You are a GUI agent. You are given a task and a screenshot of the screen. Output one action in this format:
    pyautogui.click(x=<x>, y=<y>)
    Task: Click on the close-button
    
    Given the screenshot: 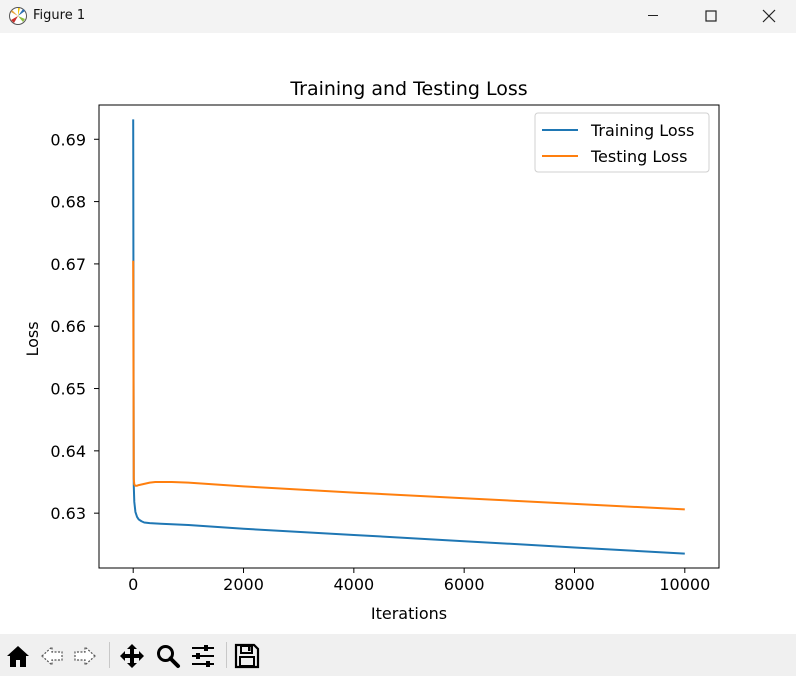 What is the action you would take?
    pyautogui.click(x=768, y=16)
    